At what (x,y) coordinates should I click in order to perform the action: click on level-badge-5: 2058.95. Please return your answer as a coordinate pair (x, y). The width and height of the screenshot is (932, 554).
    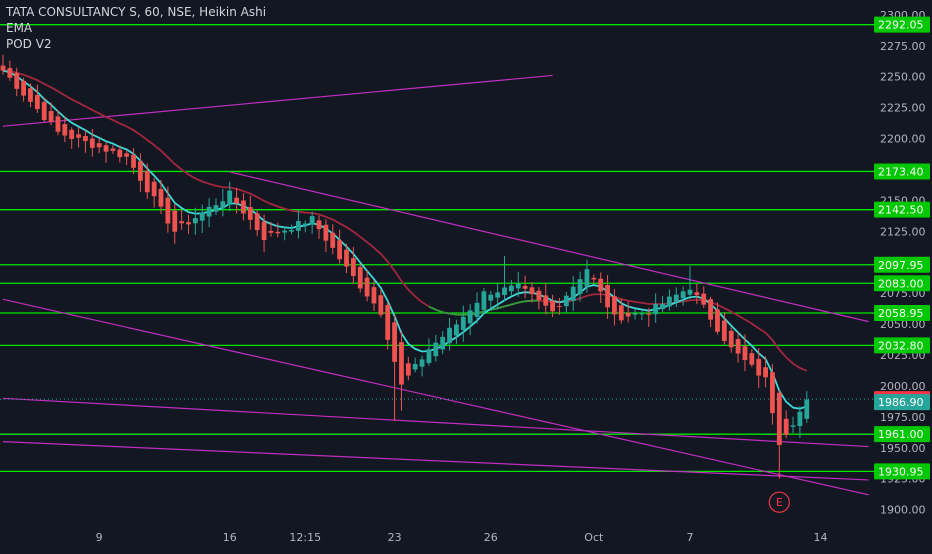
    Looking at the image, I should click on (901, 313).